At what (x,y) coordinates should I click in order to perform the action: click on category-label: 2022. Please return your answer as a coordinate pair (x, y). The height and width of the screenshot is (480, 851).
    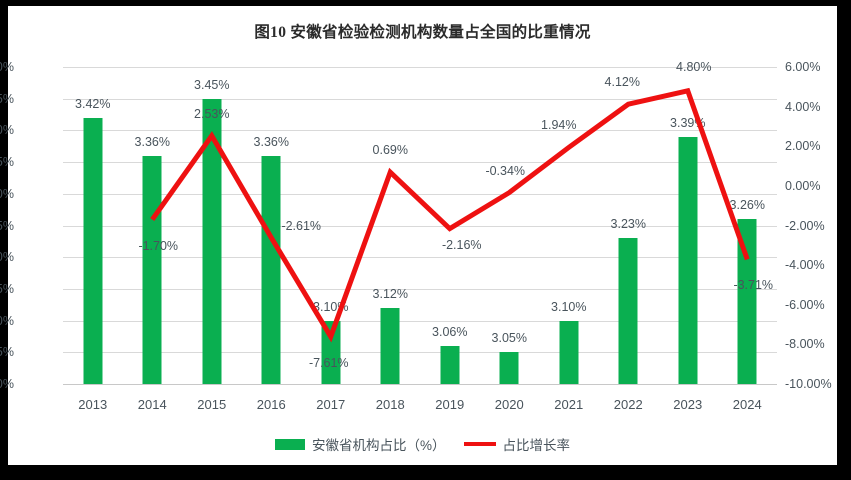
    Looking at the image, I should click on (628, 404).